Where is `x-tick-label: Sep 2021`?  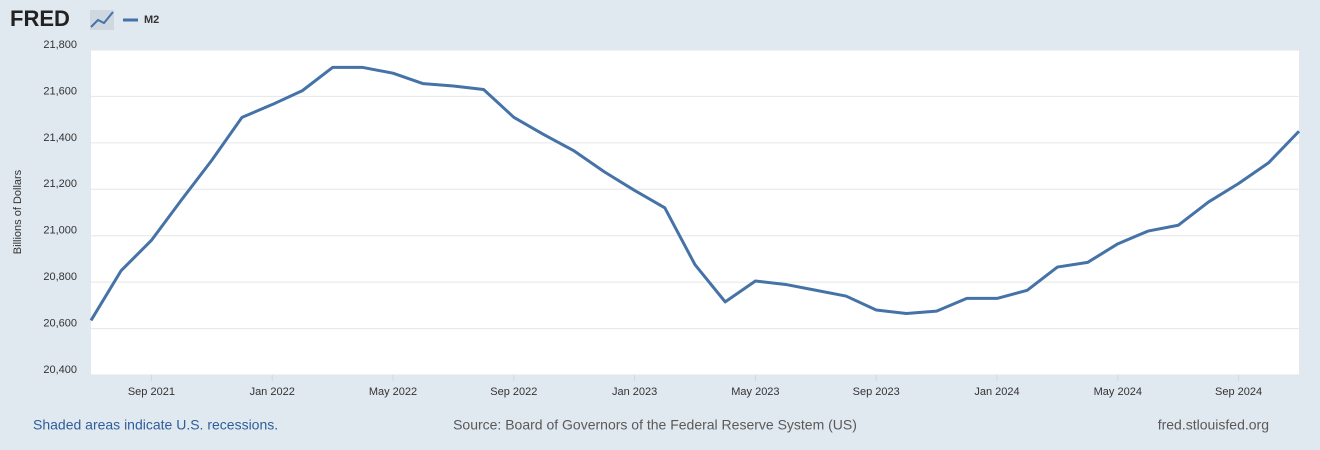
x-tick-label: Sep 2021 is located at coordinates (151, 392).